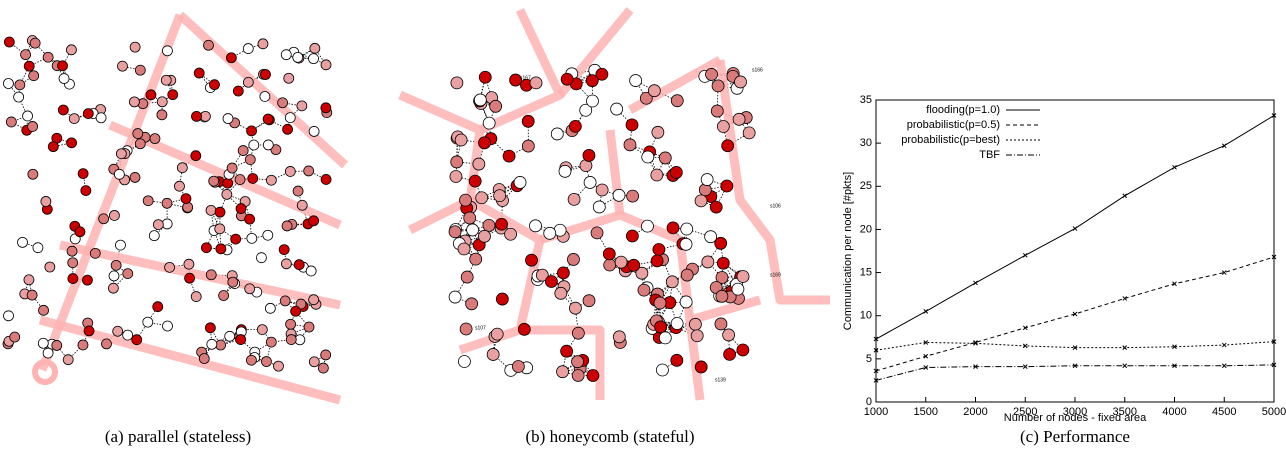 This screenshot has height=470, width=1286. Describe the element at coordinates (775, 275) in the screenshot. I see `node-label: s169` at that location.